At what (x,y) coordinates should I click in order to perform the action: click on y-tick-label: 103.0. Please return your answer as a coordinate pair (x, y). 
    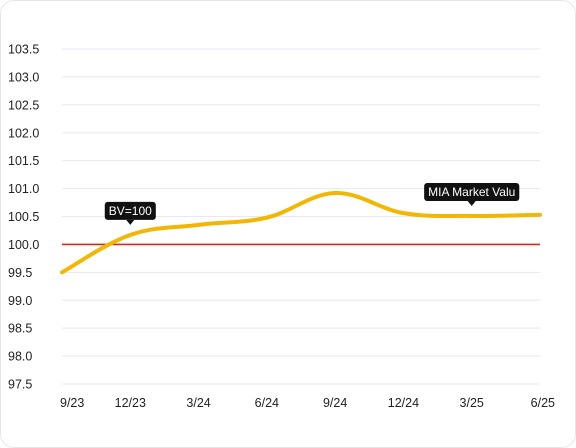
    Looking at the image, I should click on (23, 77).